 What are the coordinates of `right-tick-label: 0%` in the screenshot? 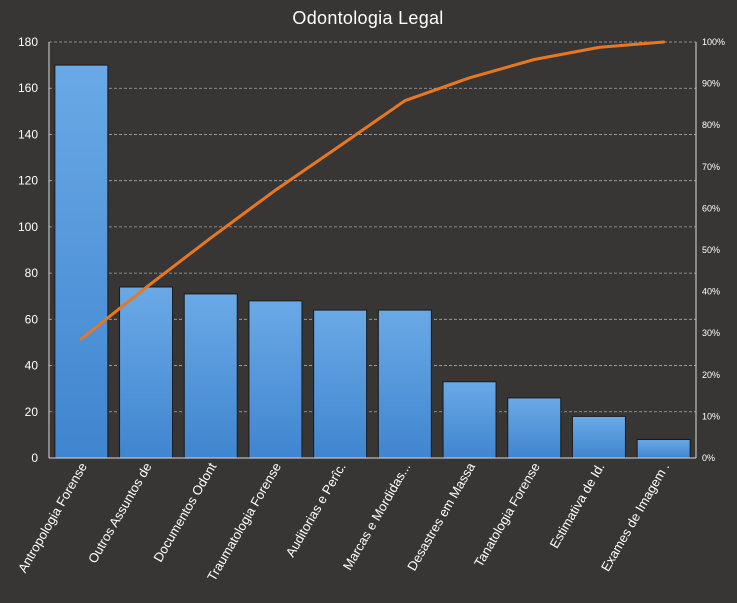 It's located at (708, 458).